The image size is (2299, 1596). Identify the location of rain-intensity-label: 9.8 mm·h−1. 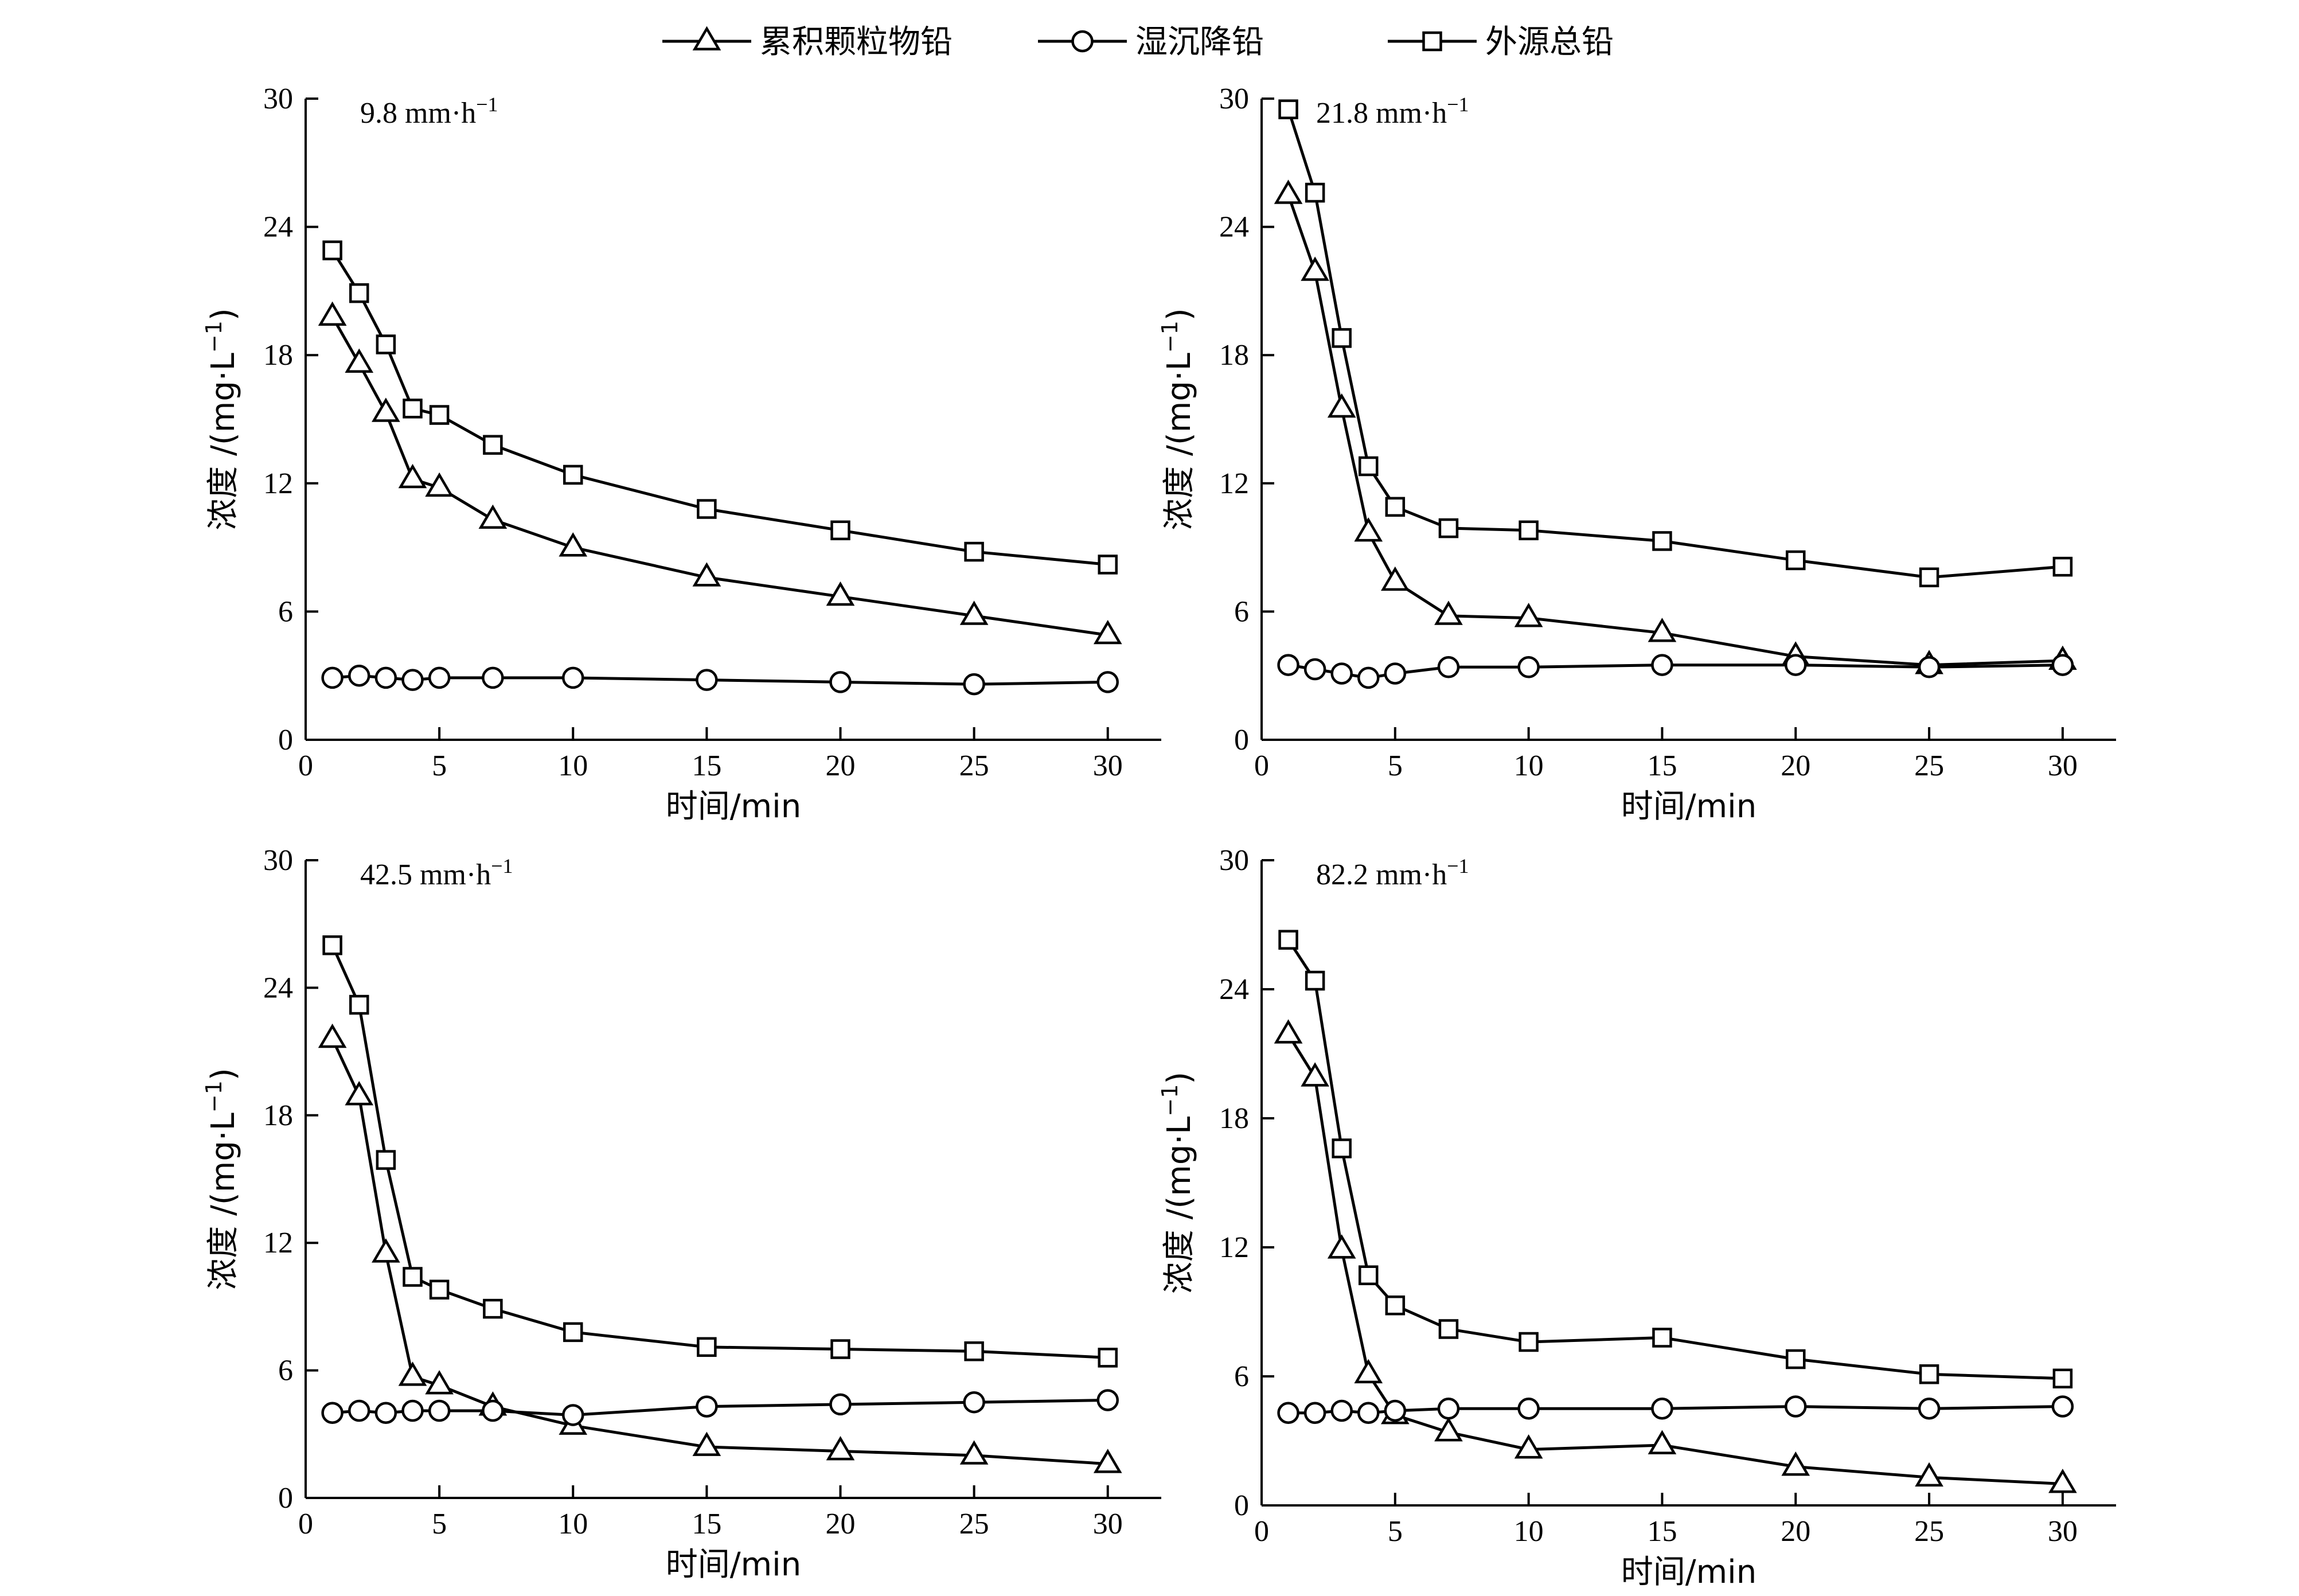
(429, 111).